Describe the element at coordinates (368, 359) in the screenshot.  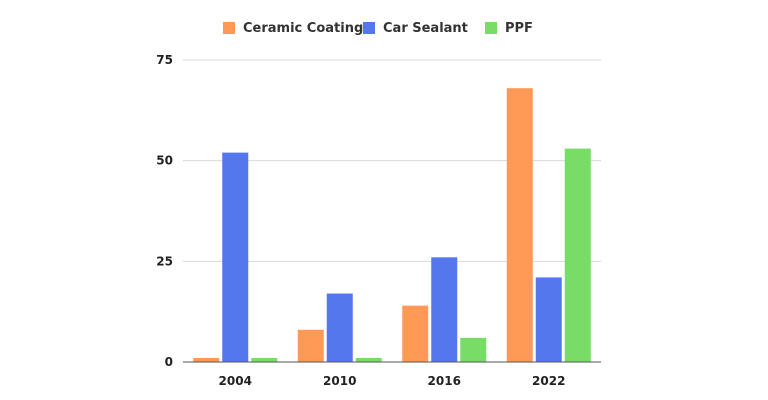
I see `bar-ppf-2010` at that location.